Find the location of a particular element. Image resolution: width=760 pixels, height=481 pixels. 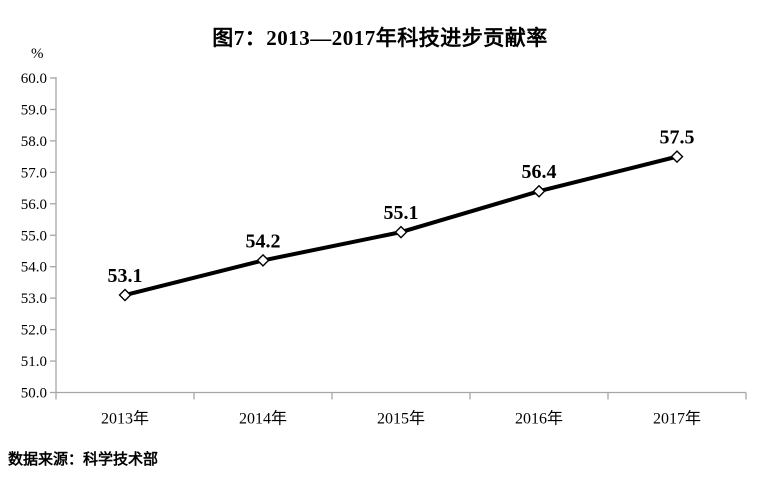

x-tick-label: 2014年 is located at coordinates (263, 419).